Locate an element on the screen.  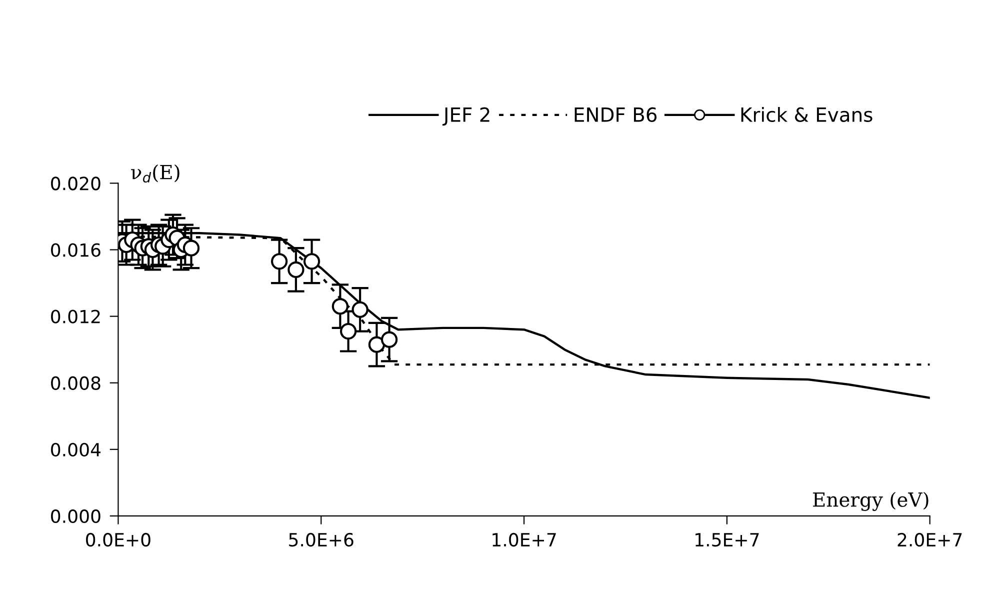
x-tick-label: 1.0E+7 is located at coordinates (524, 539).